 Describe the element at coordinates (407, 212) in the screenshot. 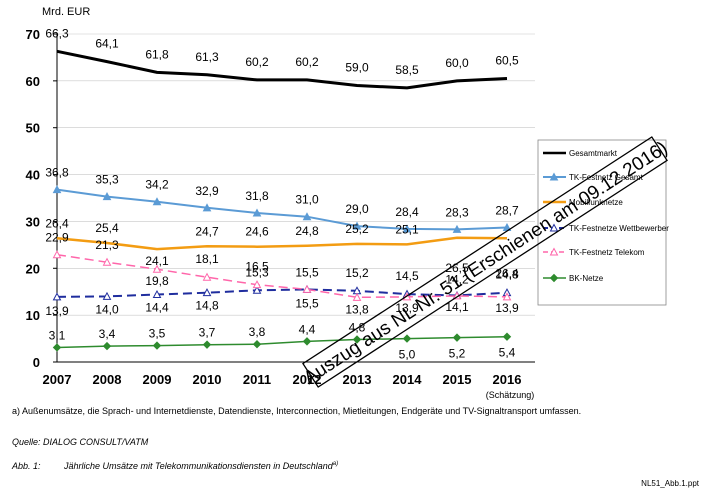

I see `tkfg-data-label: 28,4` at that location.